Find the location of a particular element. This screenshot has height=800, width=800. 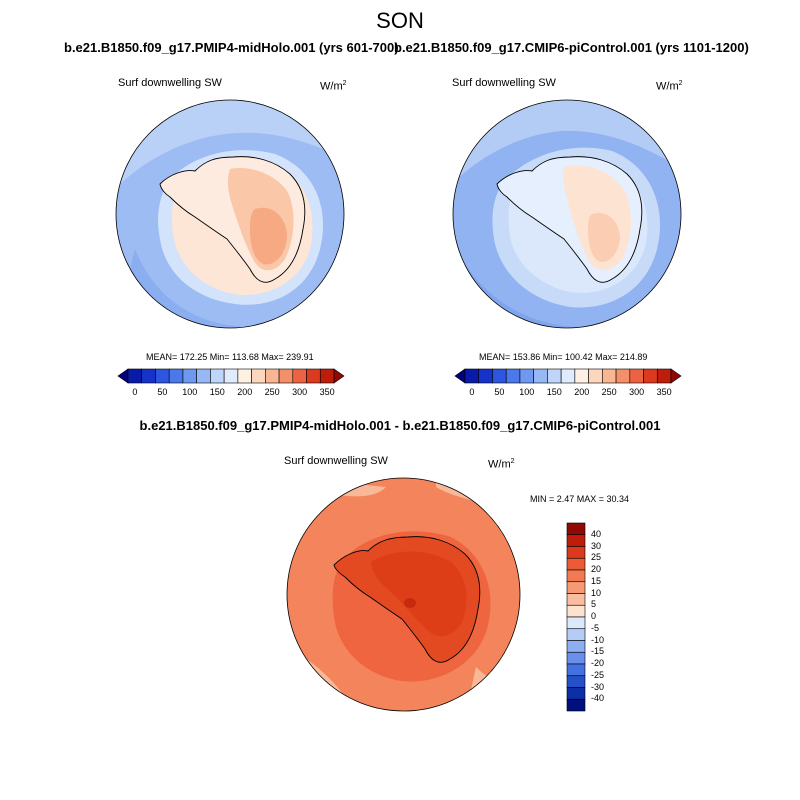

variable-label-left: Surf downwelling SW is located at coordinates (170, 83).